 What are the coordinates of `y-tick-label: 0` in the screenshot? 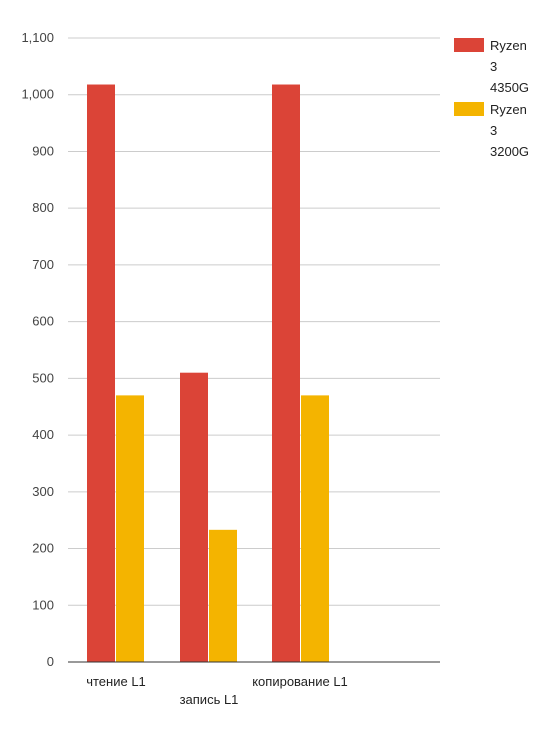 It's located at (50, 661).